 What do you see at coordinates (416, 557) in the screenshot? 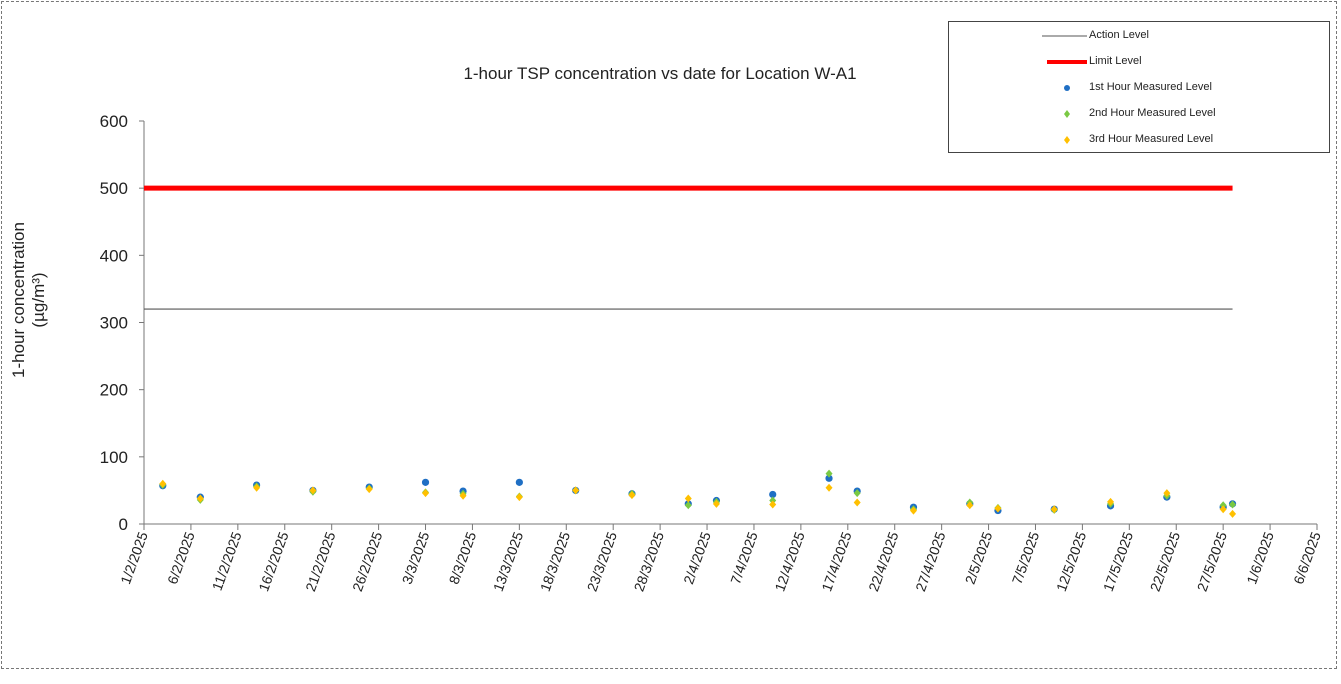
I see `x-tick-label: 3/3/2025` at bounding box center [416, 557].